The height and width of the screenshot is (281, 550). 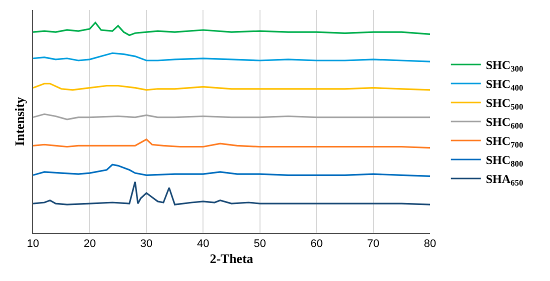 I want to click on x-tick-label: 70, so click(x=373, y=244).